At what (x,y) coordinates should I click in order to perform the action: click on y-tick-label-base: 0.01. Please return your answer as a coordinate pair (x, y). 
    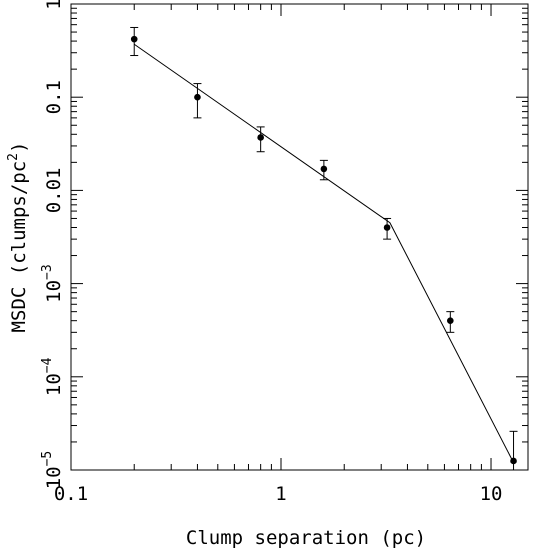
    Looking at the image, I should click on (54, 191).